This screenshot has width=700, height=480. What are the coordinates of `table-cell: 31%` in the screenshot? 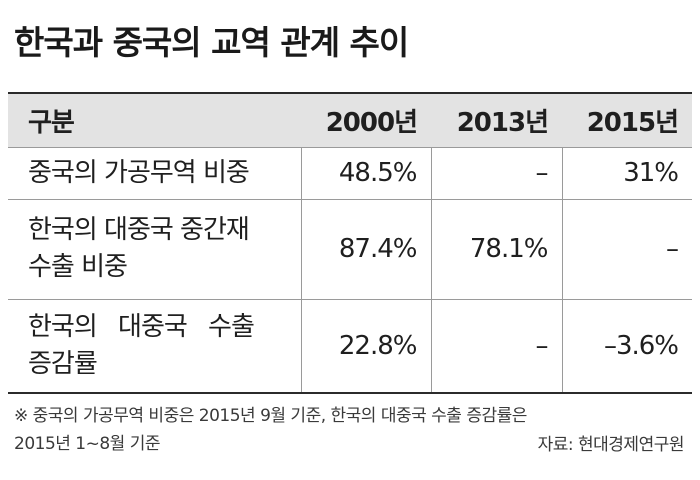 It's located at (627, 172).